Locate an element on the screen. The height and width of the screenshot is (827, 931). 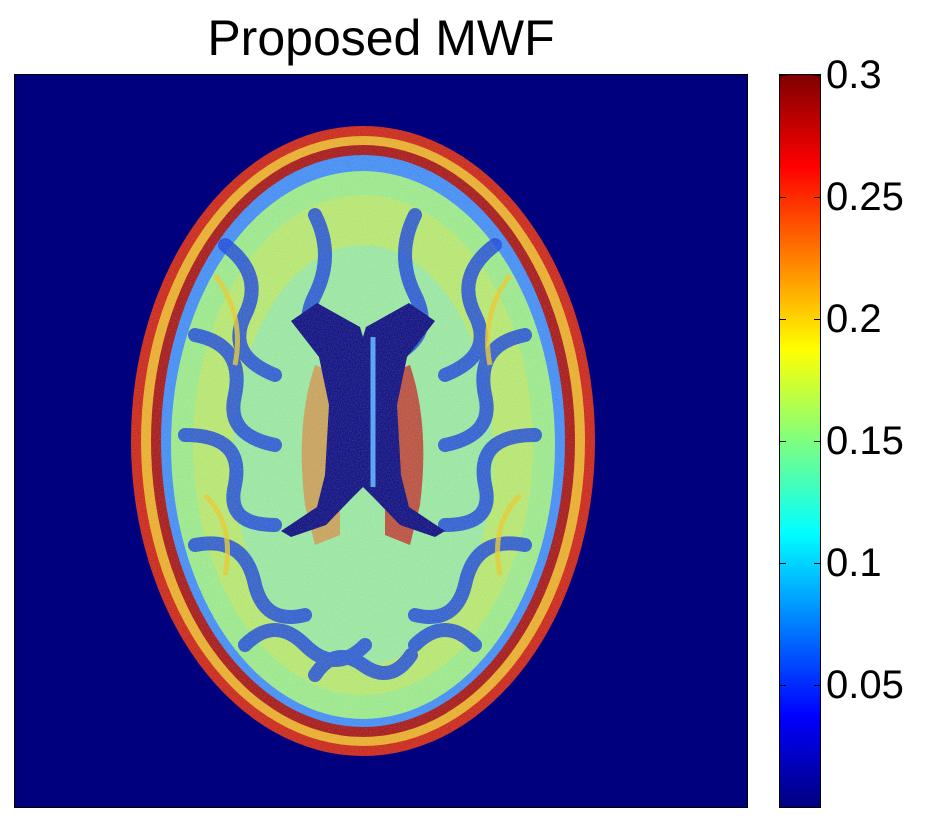
colorbar-tick-label: 0.2 is located at coordinates (854, 319).